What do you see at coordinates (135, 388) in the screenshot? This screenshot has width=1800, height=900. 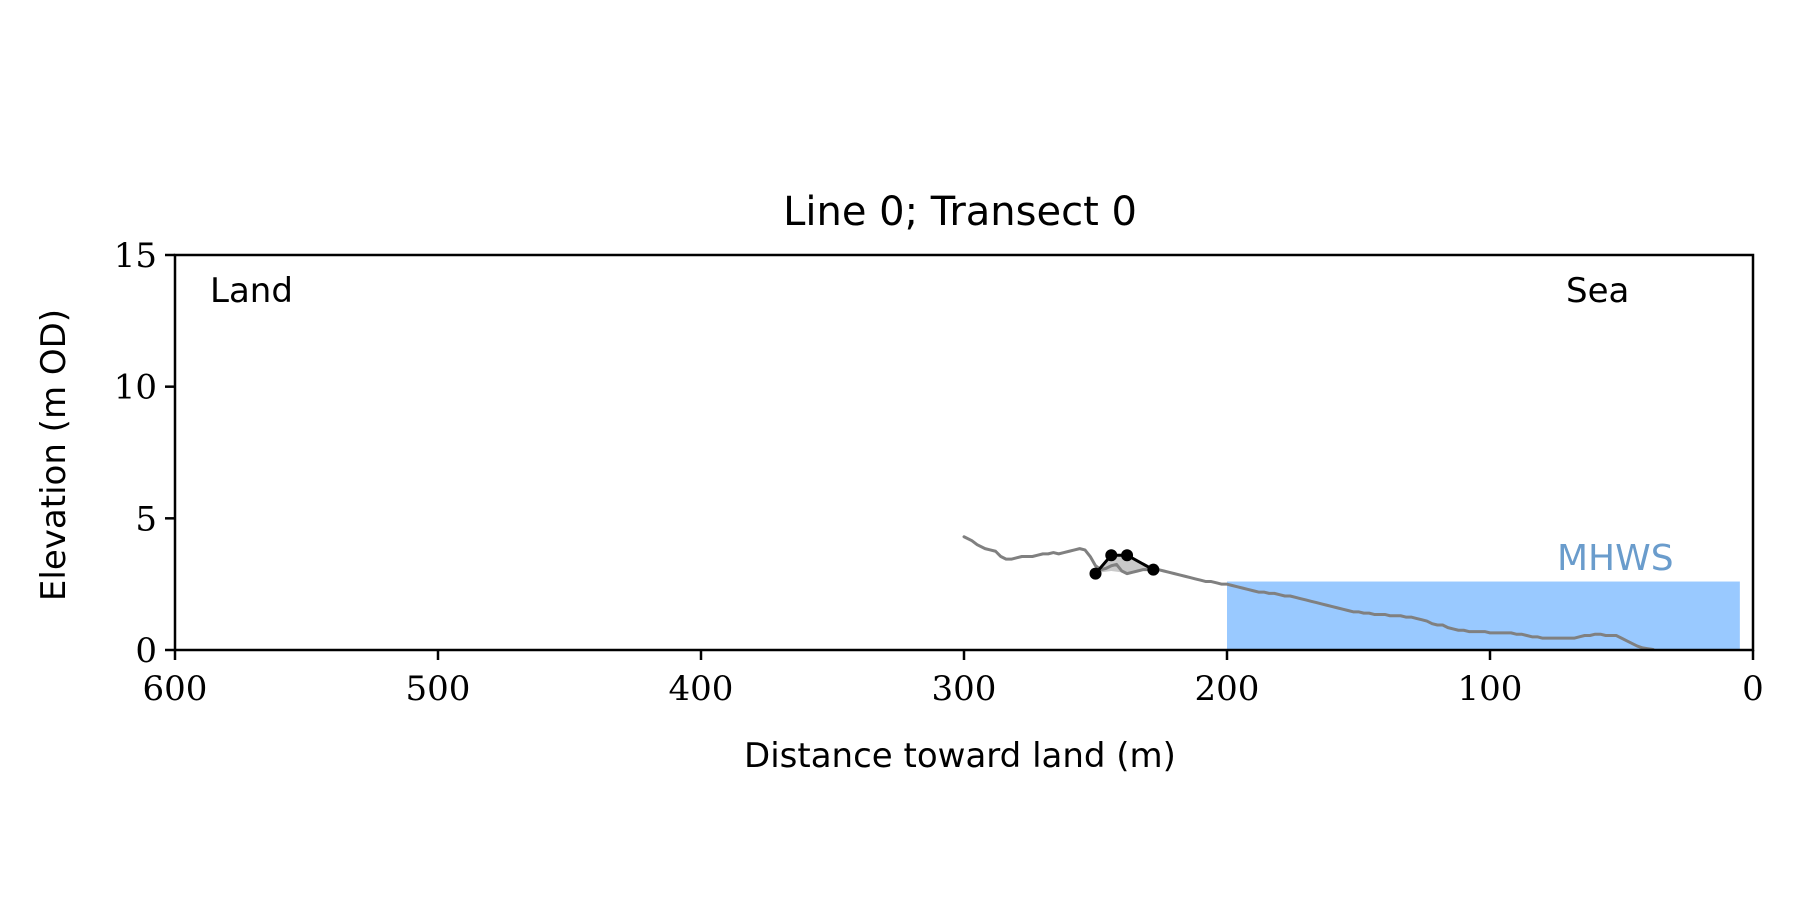 I see `y-tick-label-10: 10` at bounding box center [135, 388].